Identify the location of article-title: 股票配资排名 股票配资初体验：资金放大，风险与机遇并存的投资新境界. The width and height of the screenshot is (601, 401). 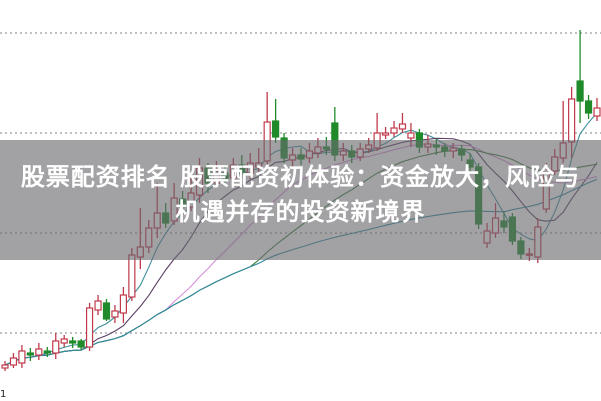
(300, 194).